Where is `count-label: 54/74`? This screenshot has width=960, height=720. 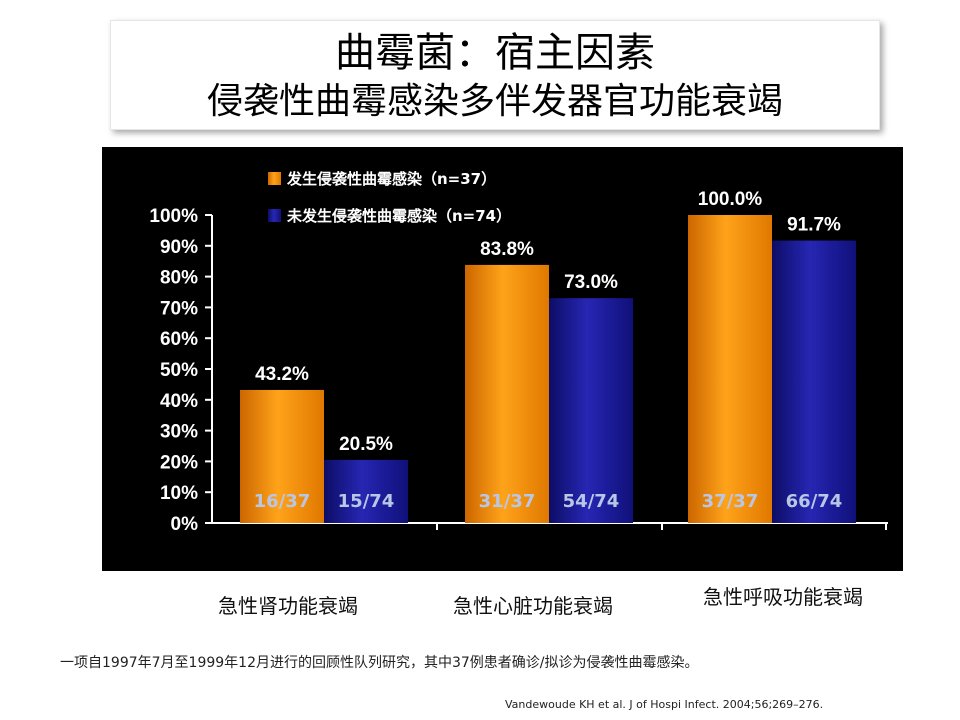
count-label: 54/74 is located at coordinates (591, 501).